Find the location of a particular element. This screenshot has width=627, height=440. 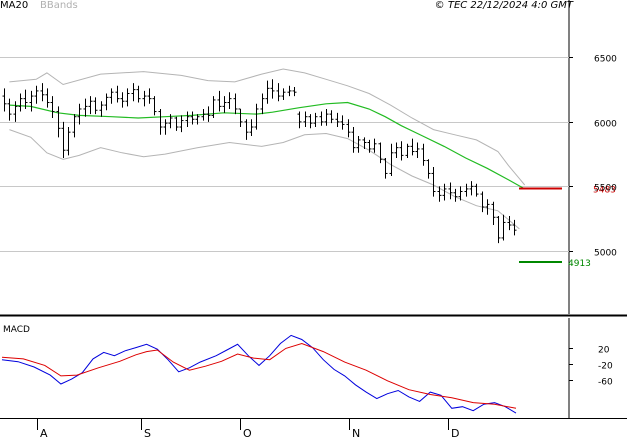

time-tick-label: A is located at coordinates (44, 433).